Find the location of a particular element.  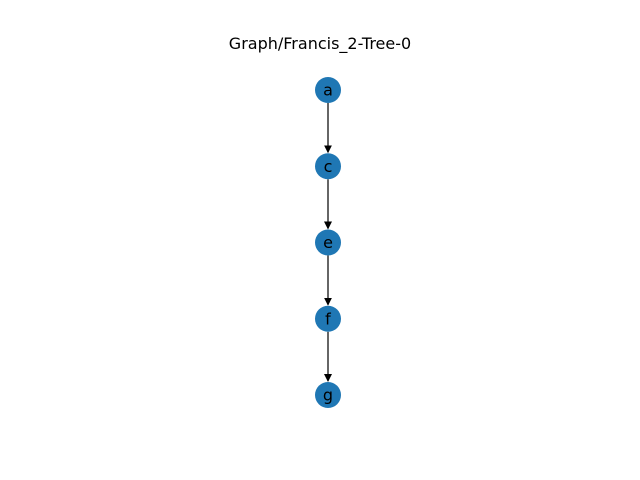

nodes-layer: a c e f g is located at coordinates (328, 242).